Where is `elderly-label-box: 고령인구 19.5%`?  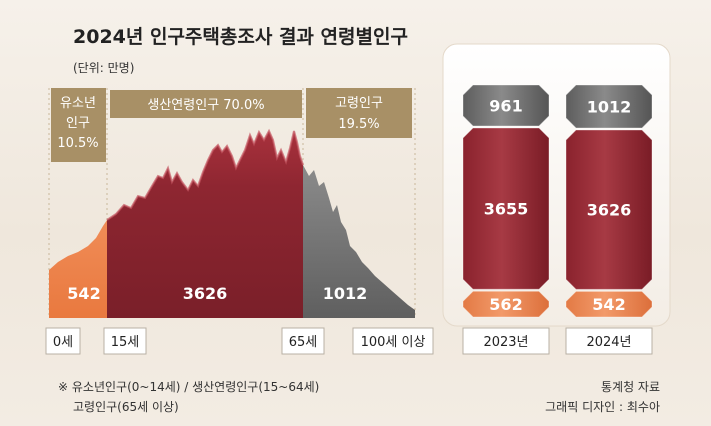 elderly-label-box: 고령인구 19.5% is located at coordinates (359, 113).